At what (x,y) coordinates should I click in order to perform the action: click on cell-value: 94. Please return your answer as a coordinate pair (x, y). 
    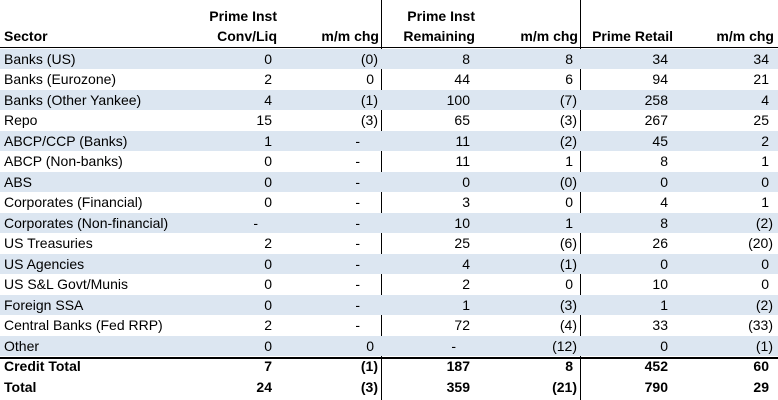
    Looking at the image, I should click on (660, 79).